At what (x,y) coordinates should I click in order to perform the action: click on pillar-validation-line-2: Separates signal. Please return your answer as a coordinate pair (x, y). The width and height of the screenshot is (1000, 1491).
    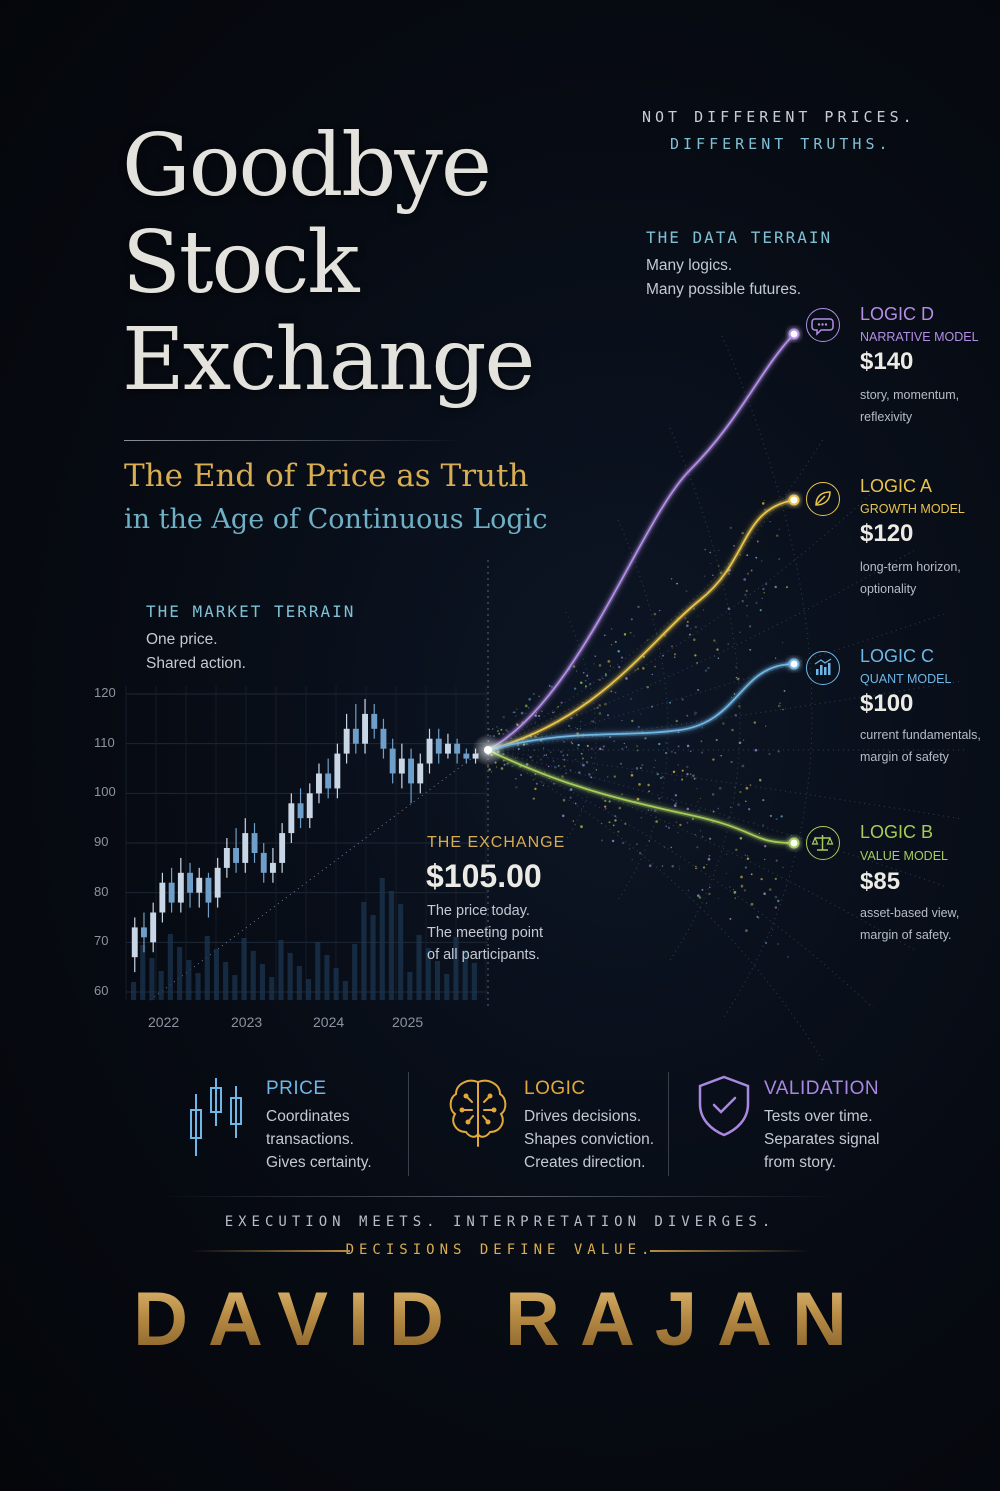
    Looking at the image, I should click on (822, 1139).